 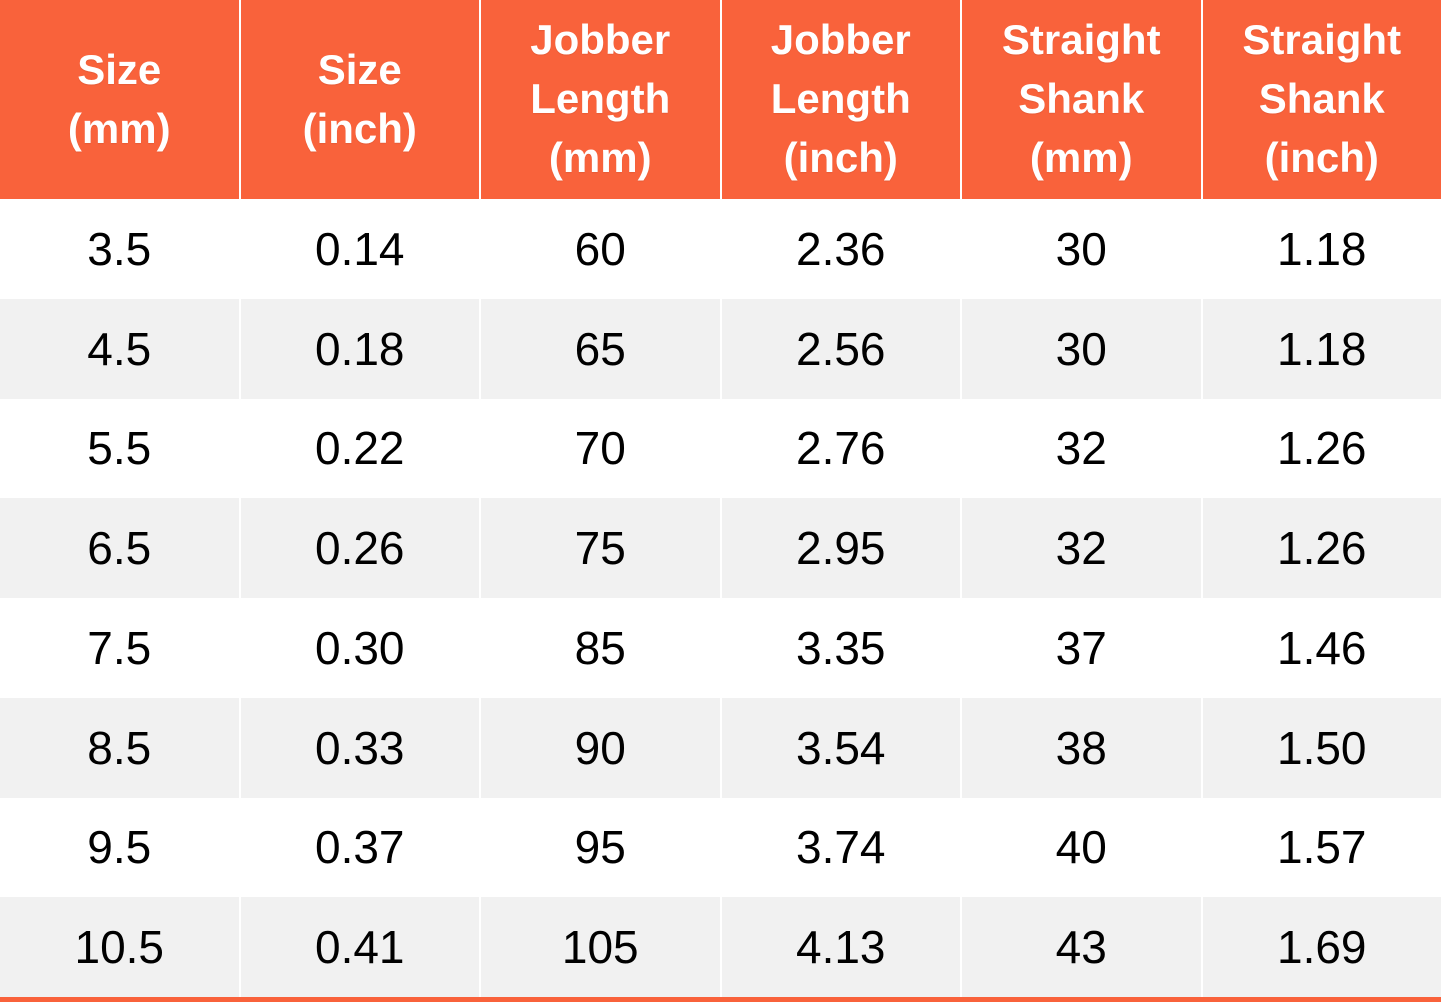 I want to click on table-cell: 105, so click(x=600, y=947).